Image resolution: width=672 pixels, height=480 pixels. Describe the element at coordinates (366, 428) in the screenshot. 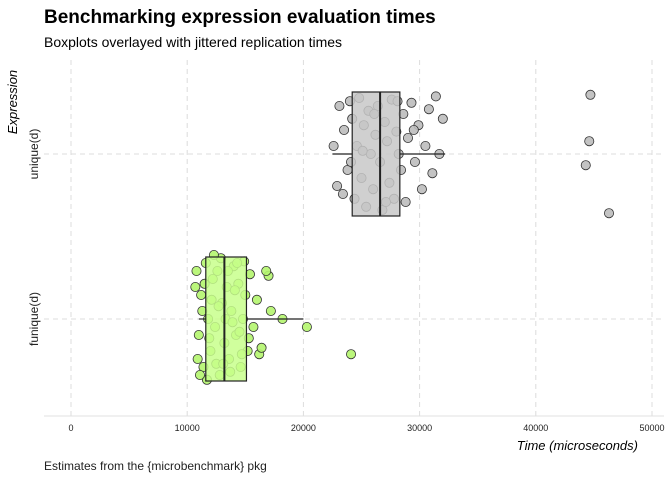

I see `tick-layer: 0 10000 20000 30000 40000 50000` at that location.